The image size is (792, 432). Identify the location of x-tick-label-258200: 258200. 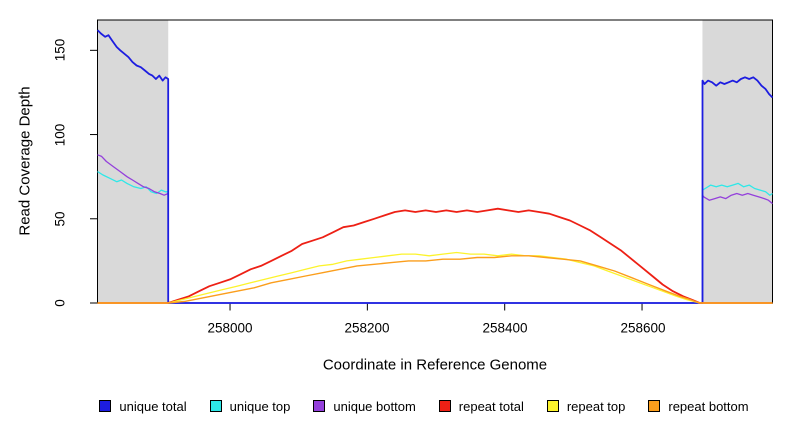
(367, 328).